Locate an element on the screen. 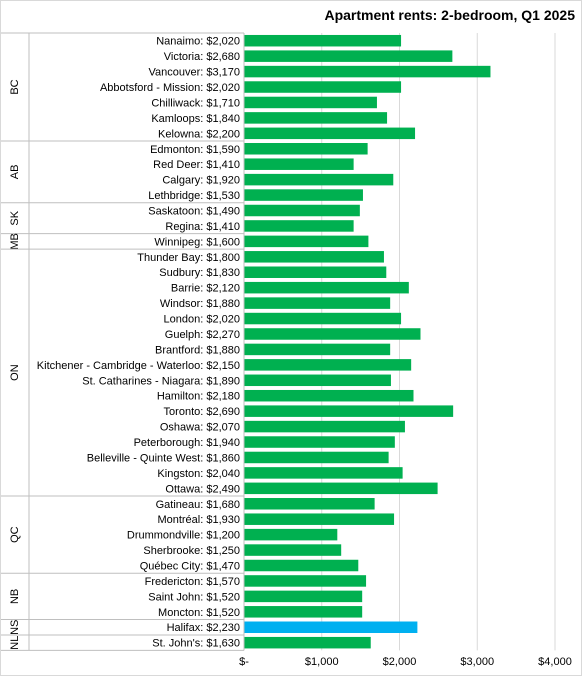 The height and width of the screenshot is (677, 582). category-label: Sherbrooke: $1,250 is located at coordinates (191, 551).